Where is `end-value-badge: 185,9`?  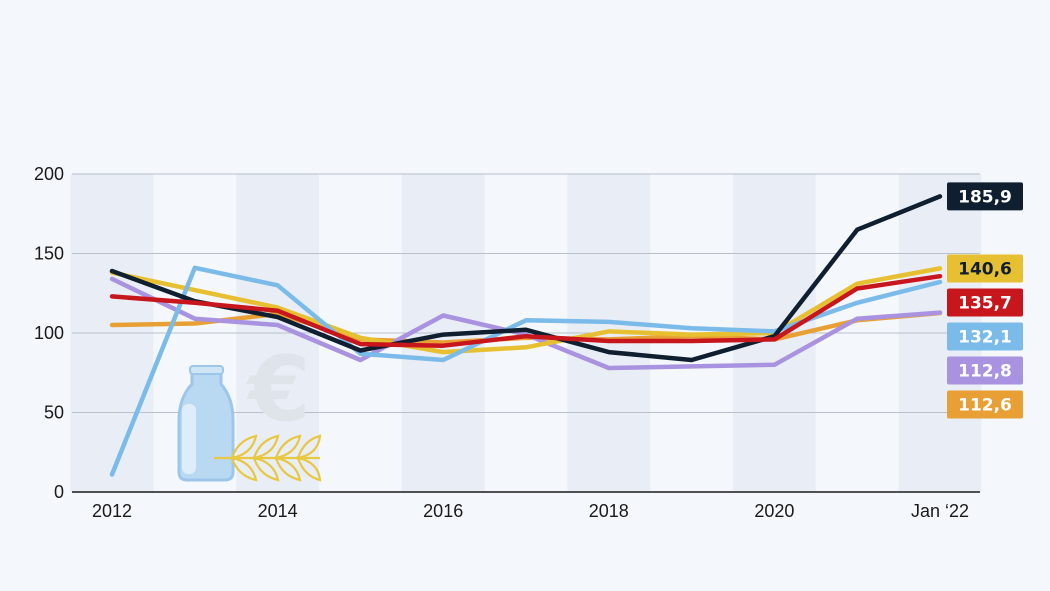 end-value-badge: 185,9 is located at coordinates (985, 196).